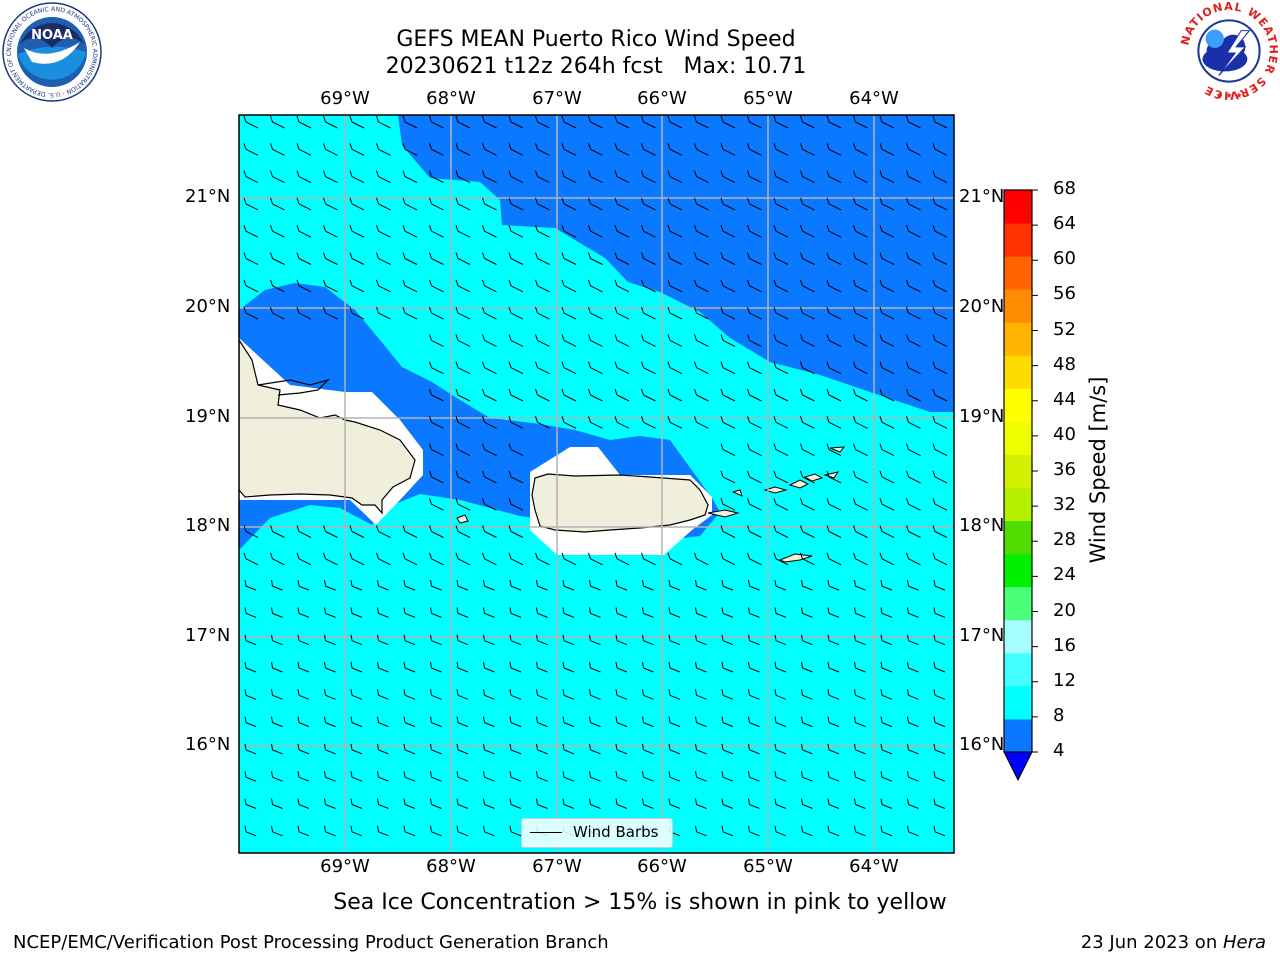  Describe the element at coordinates (208, 744) in the screenshot. I see `lat-label-left: 16°N` at that location.